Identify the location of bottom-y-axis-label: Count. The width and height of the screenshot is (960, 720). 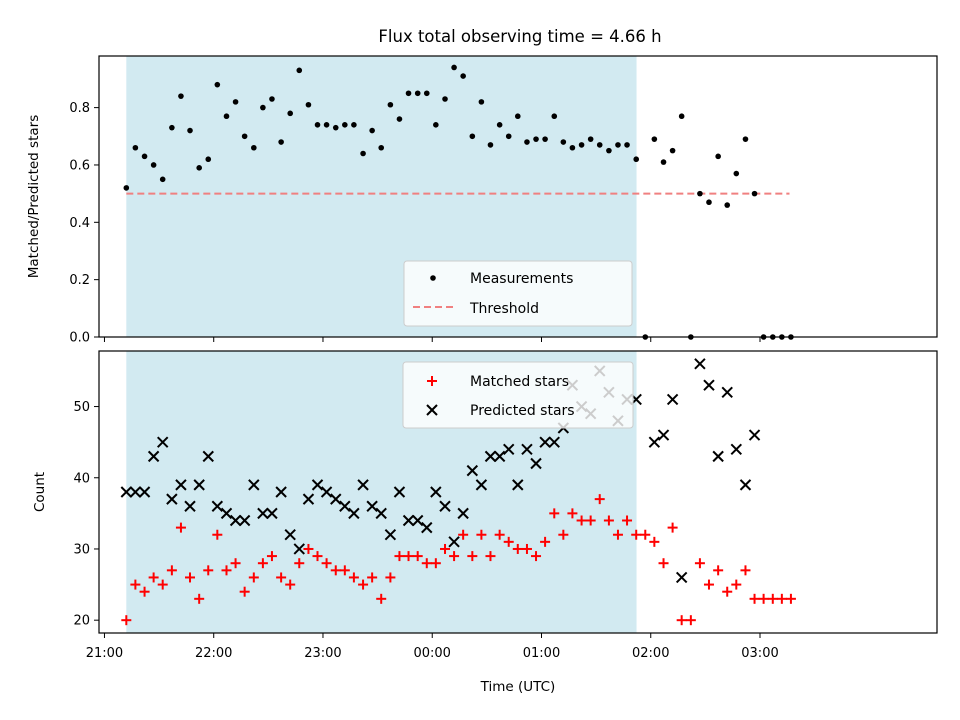
(40, 492).